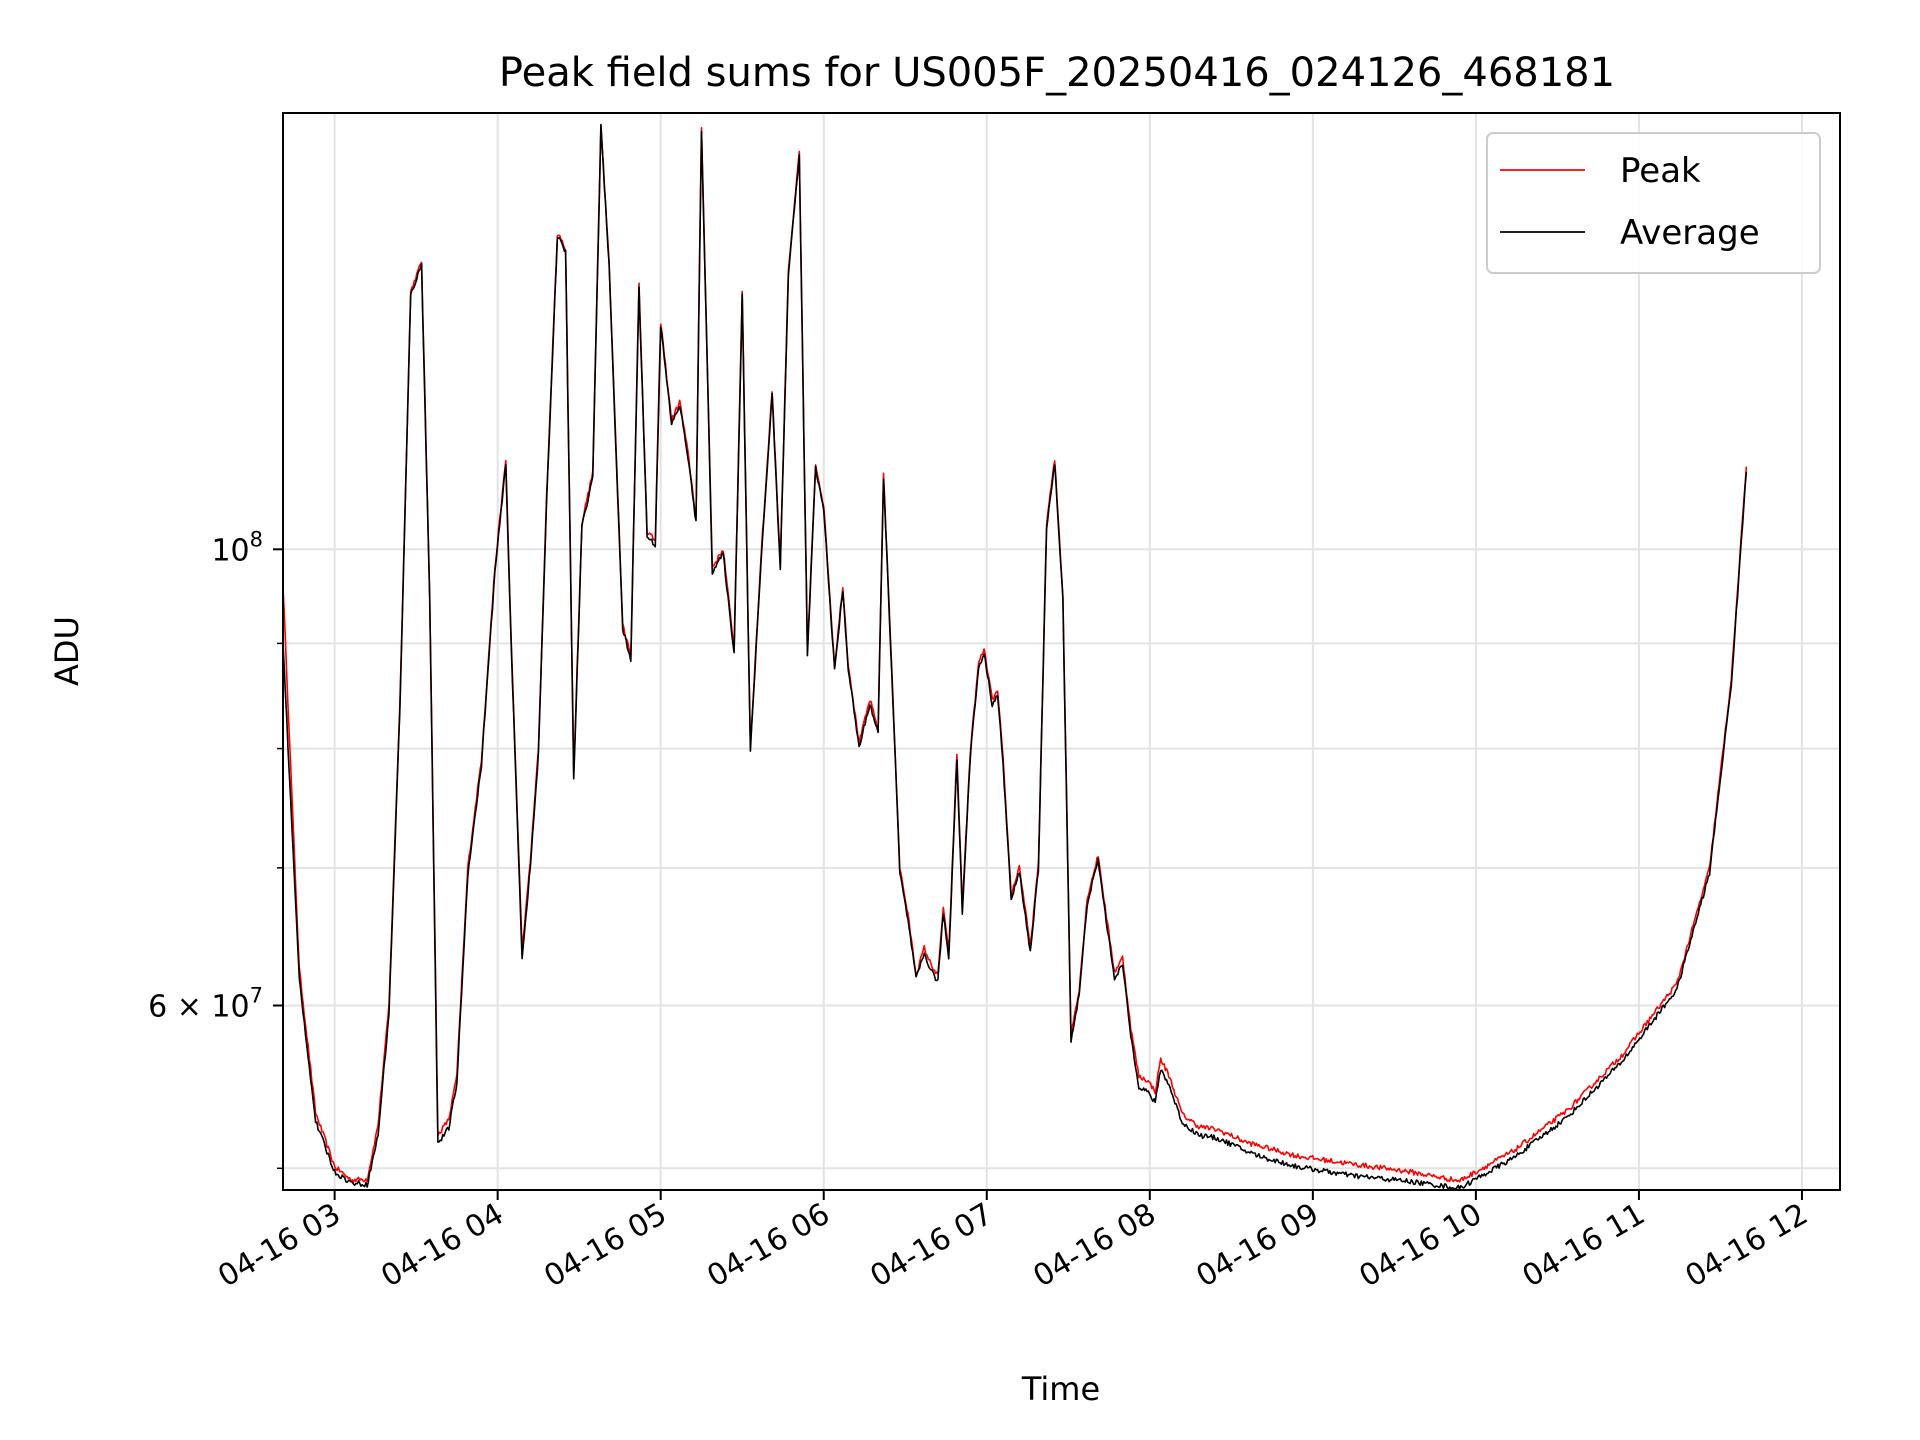  I want to click on y-tick-label: 6 × 107, so click(205, 1003).